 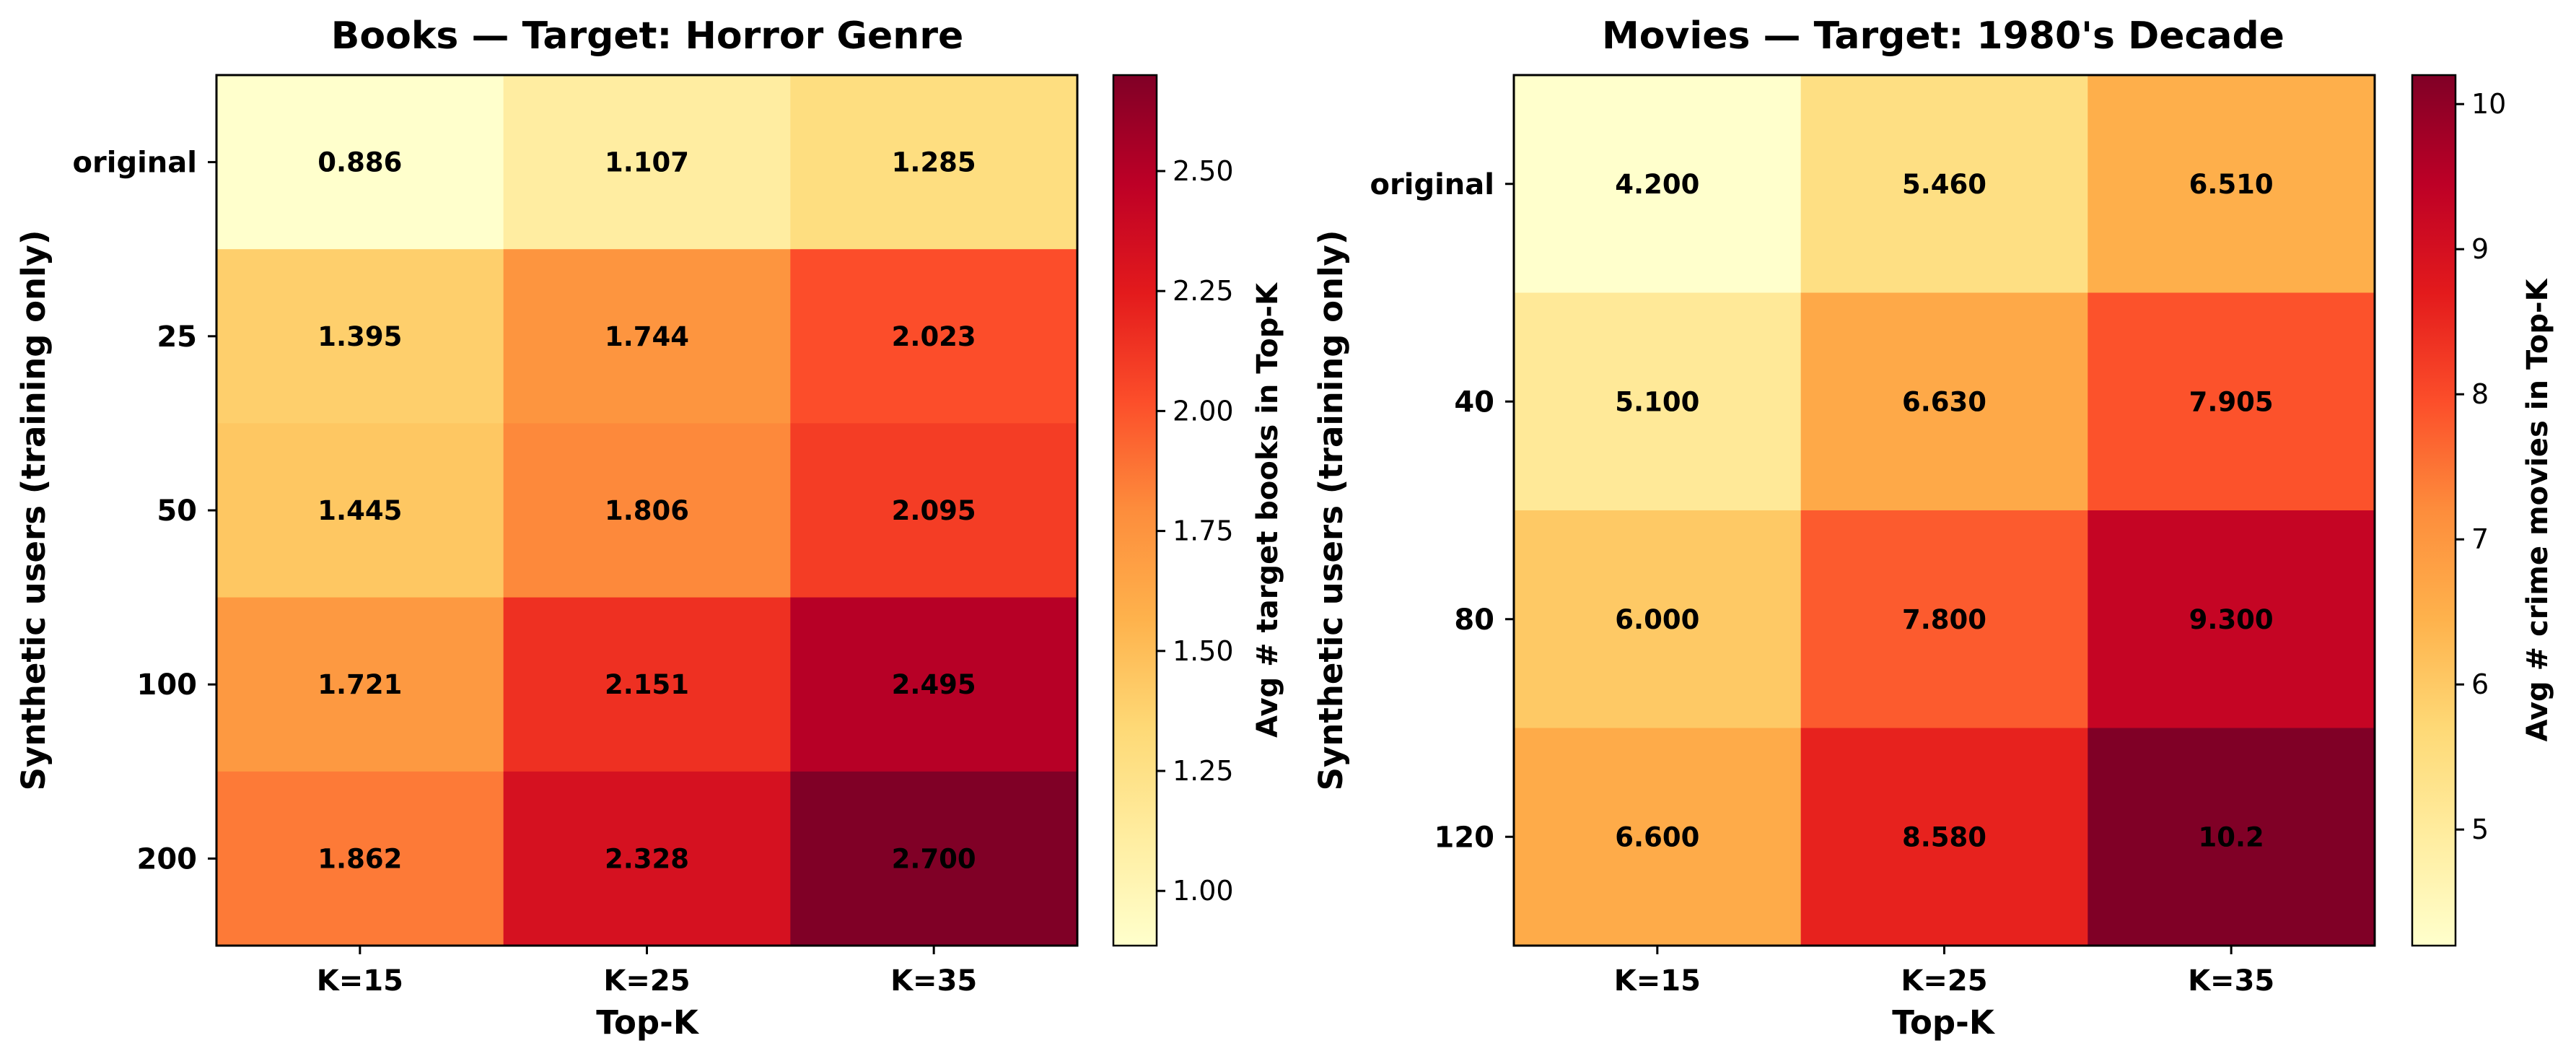 I want to click on movies-y-tick-label: 40, so click(x=1474, y=402).